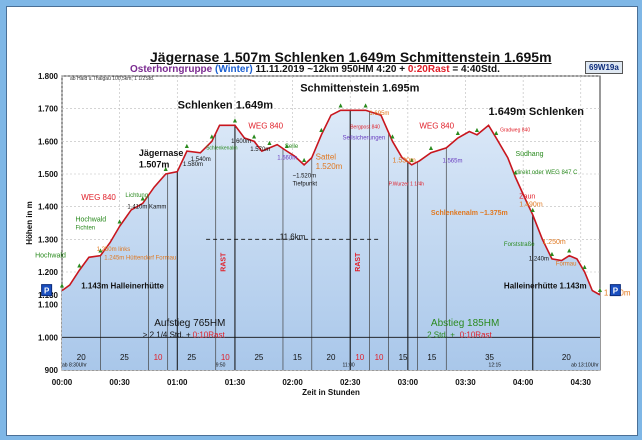  I want to click on x-tick-label: 02:00, so click(292, 382).